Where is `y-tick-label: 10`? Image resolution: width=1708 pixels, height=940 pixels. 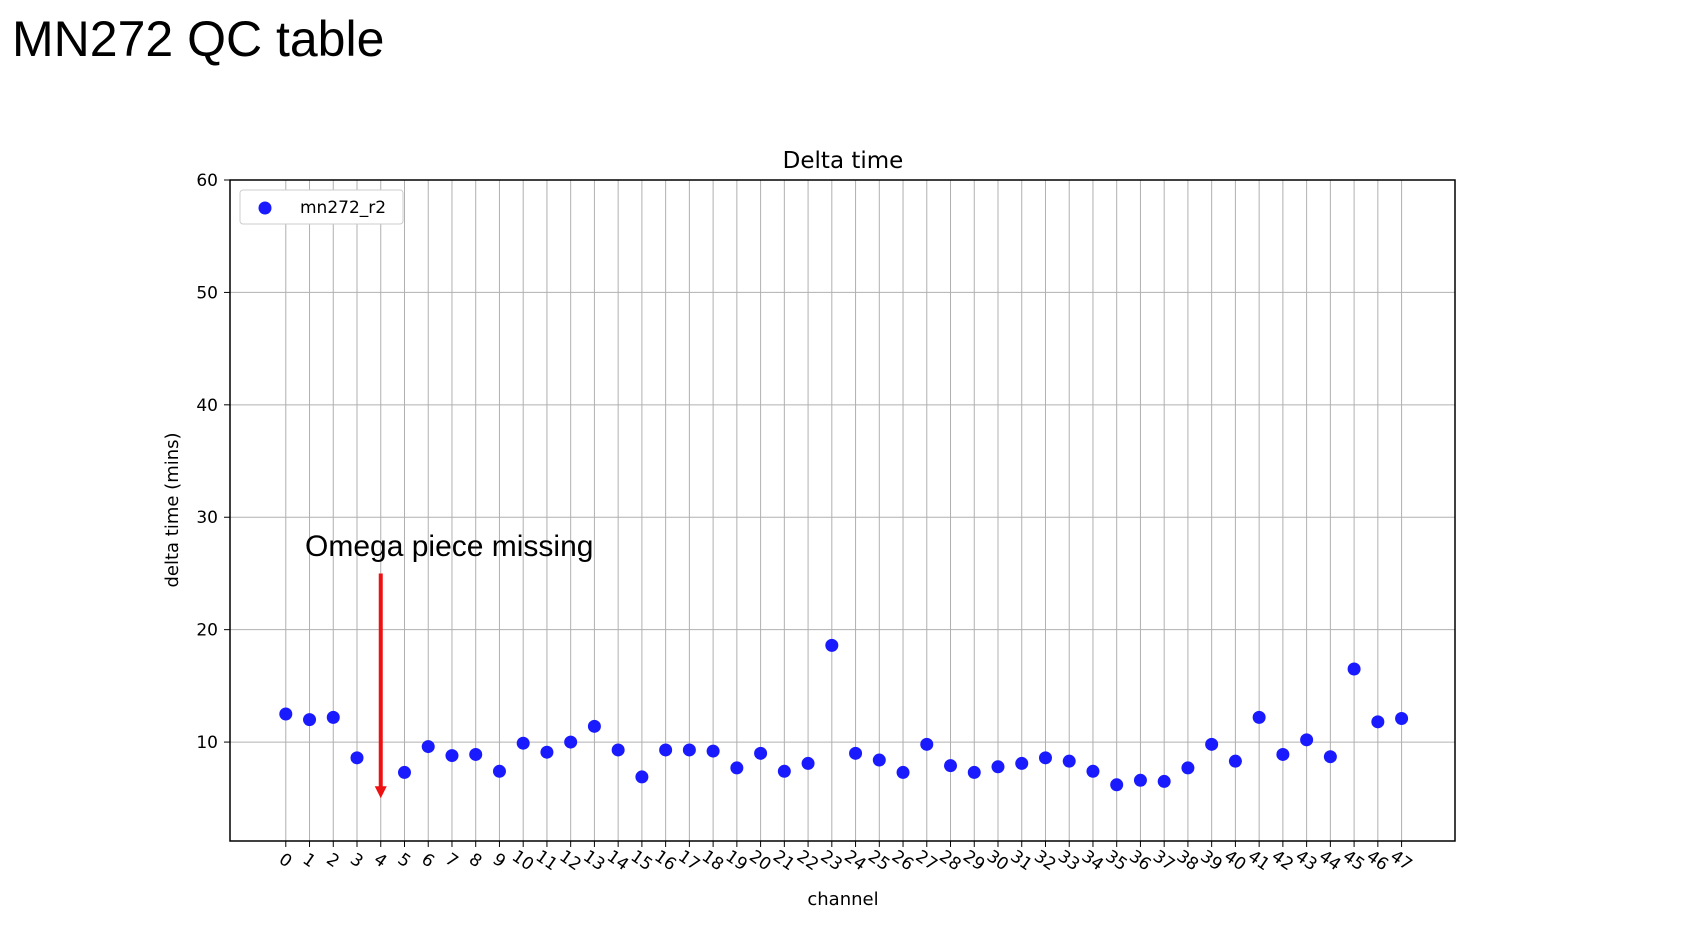
y-tick-label: 10 is located at coordinates (207, 743).